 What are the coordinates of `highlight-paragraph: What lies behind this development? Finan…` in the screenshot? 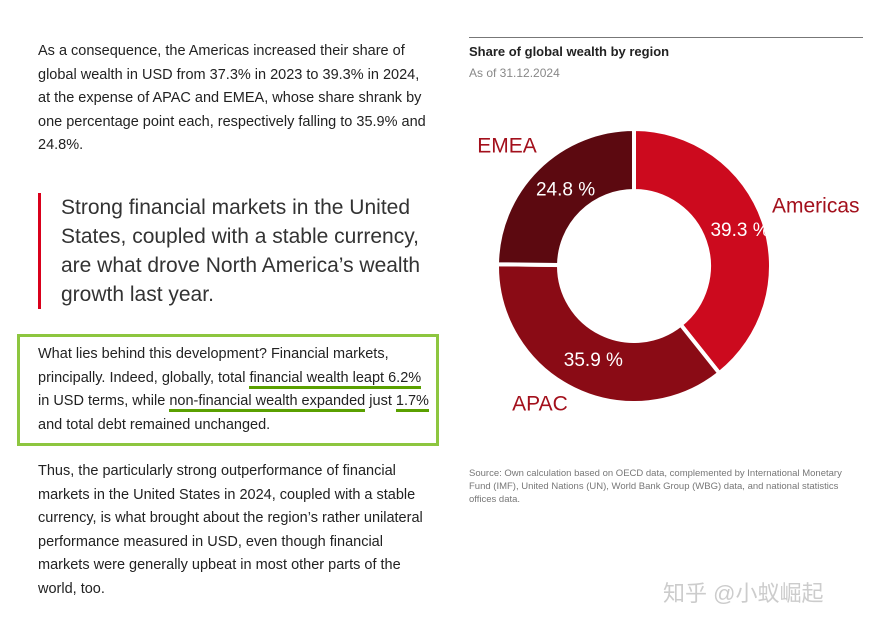 It's located at (234, 390).